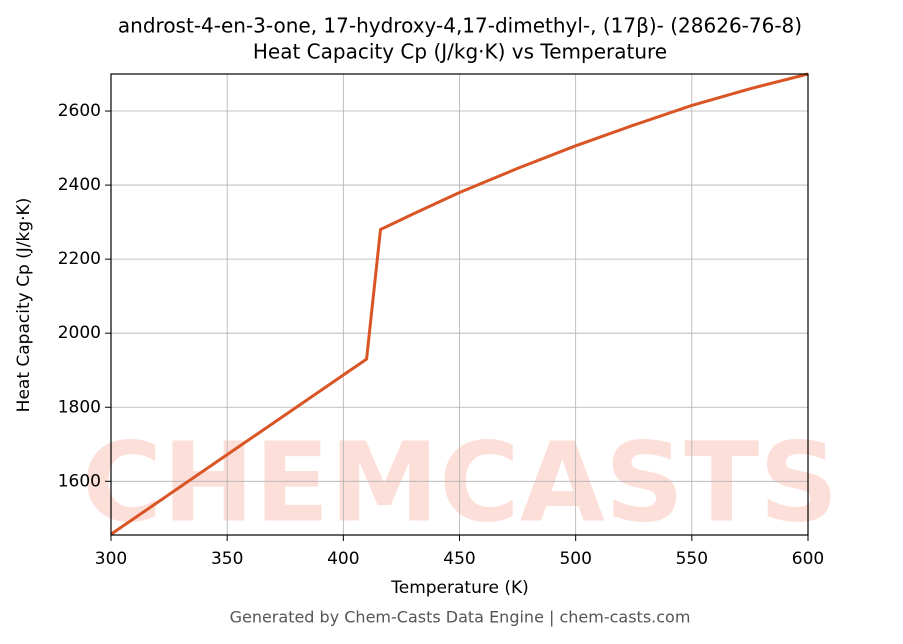  What do you see at coordinates (459, 588) in the screenshot?
I see `x-axis-label: Temperature (K)` at bounding box center [459, 588].